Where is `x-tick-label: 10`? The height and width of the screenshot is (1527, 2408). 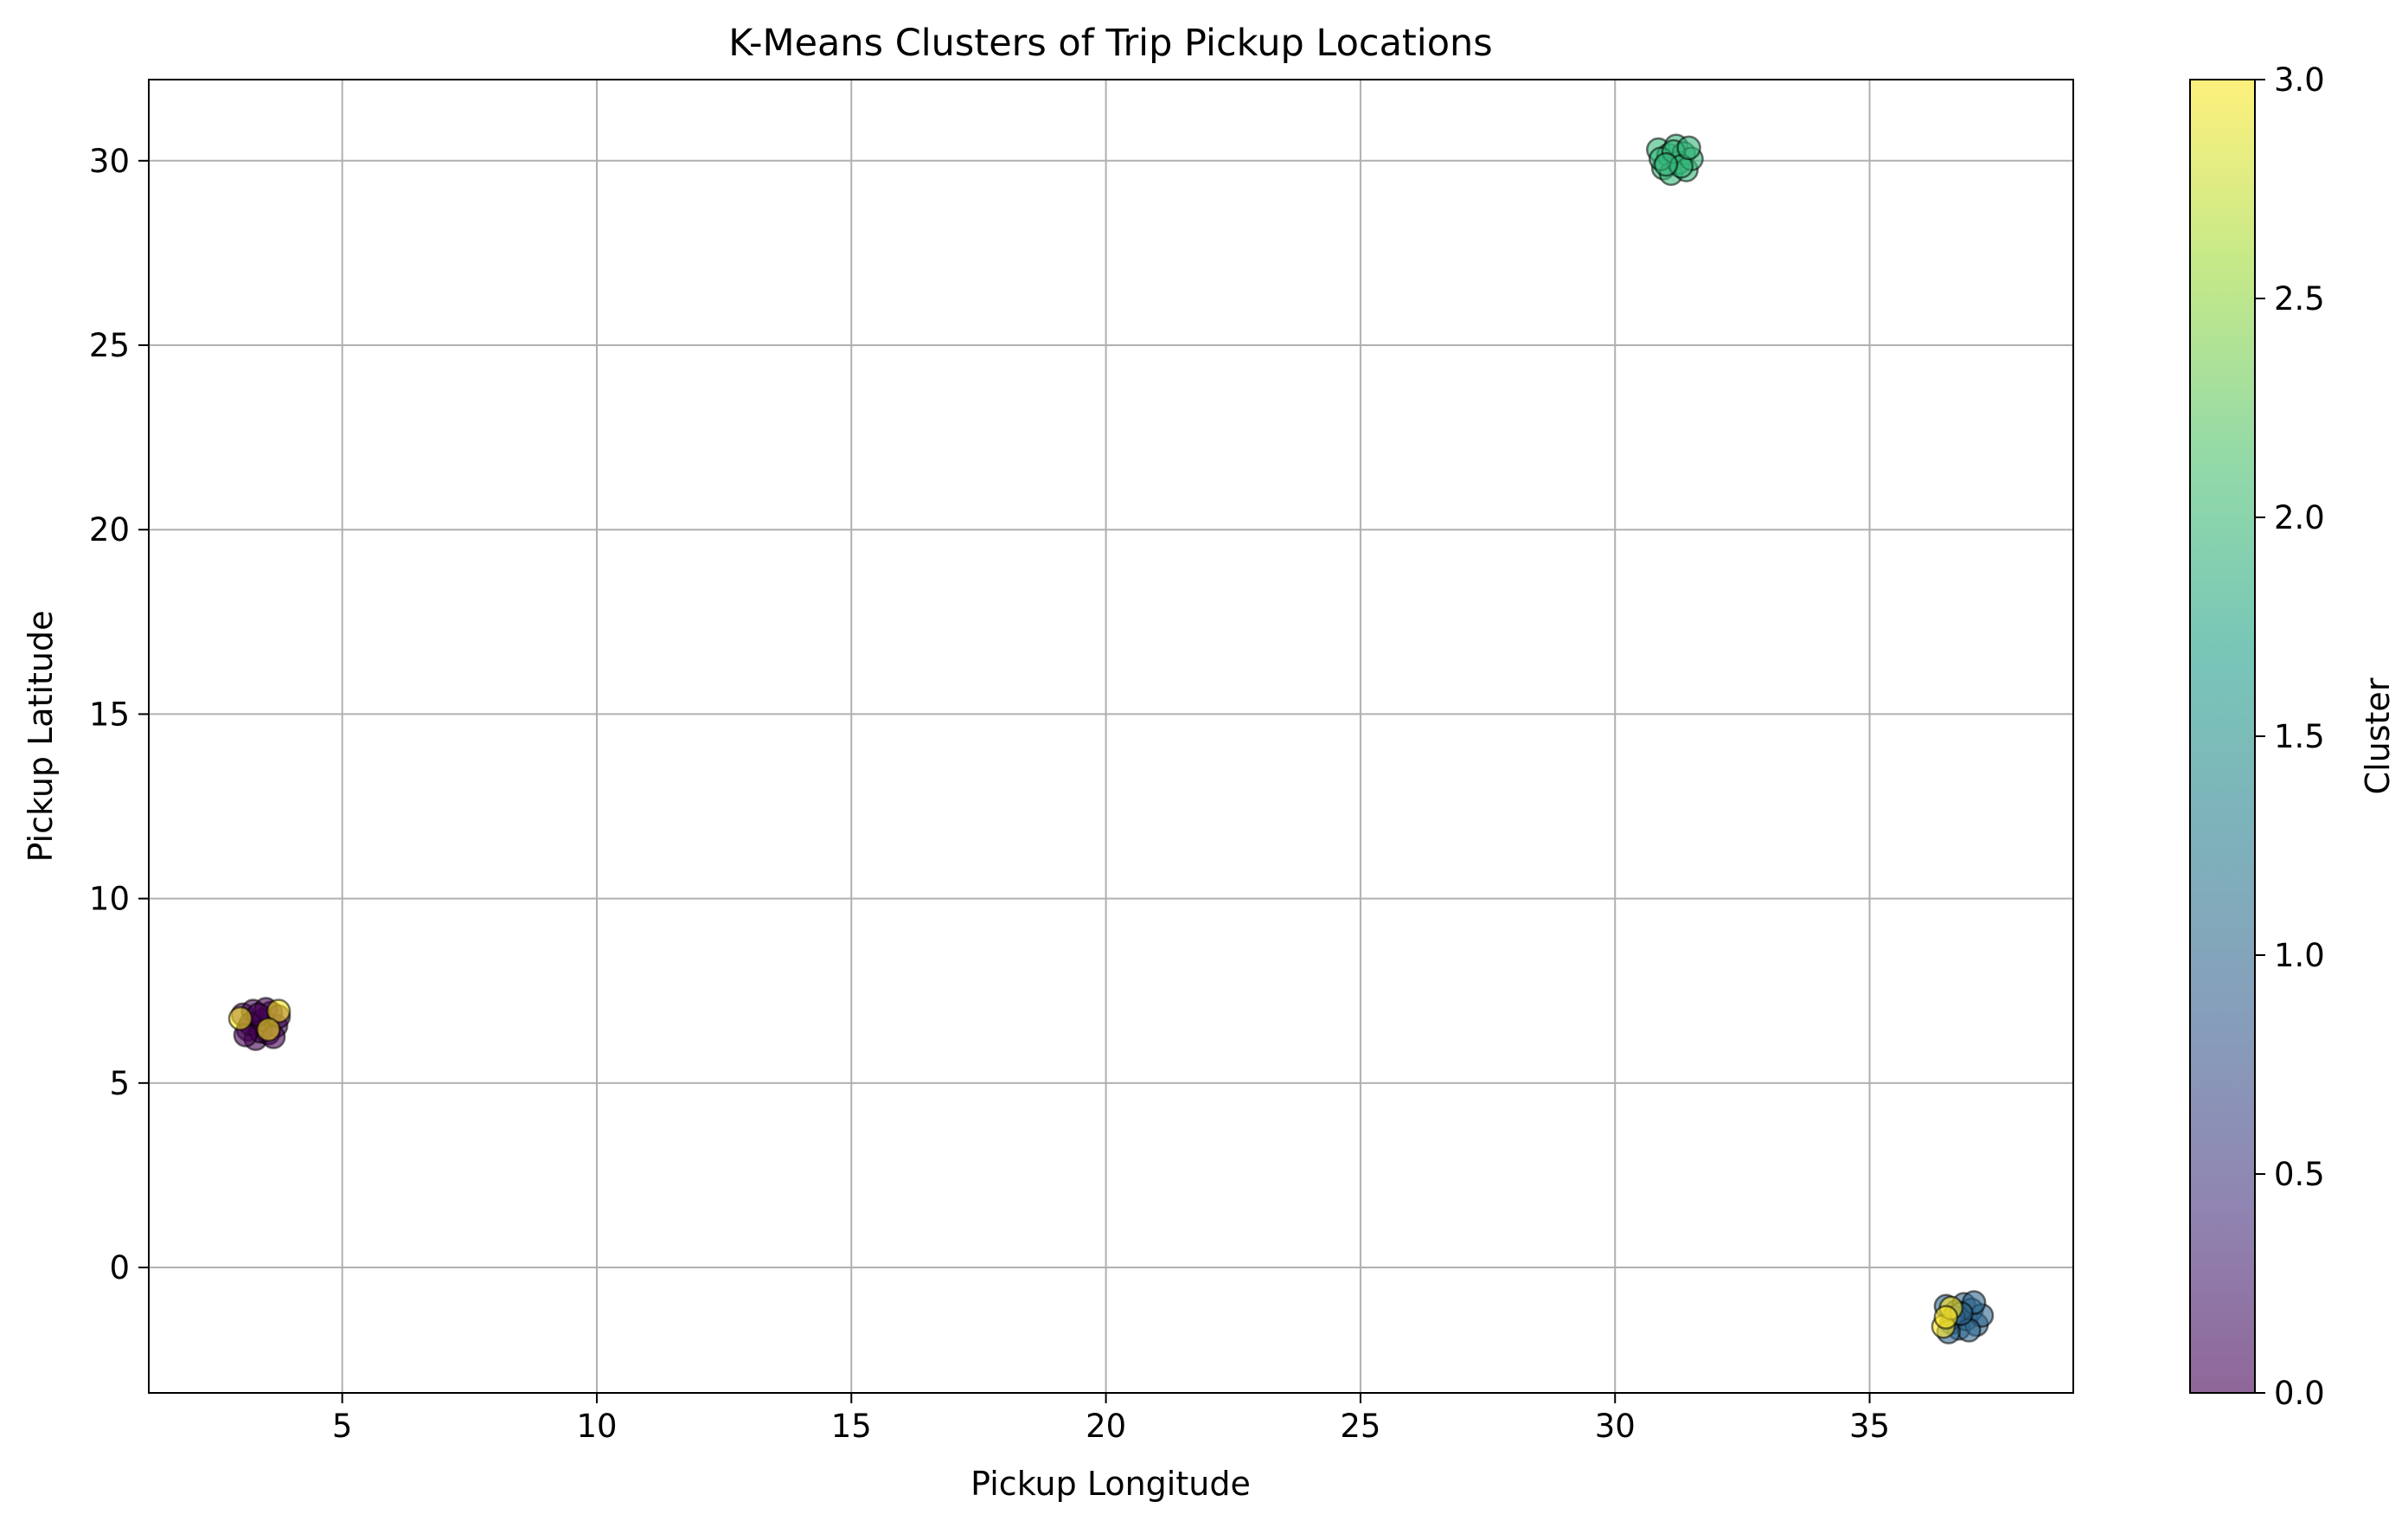
x-tick-label: 10 is located at coordinates (596, 1426).